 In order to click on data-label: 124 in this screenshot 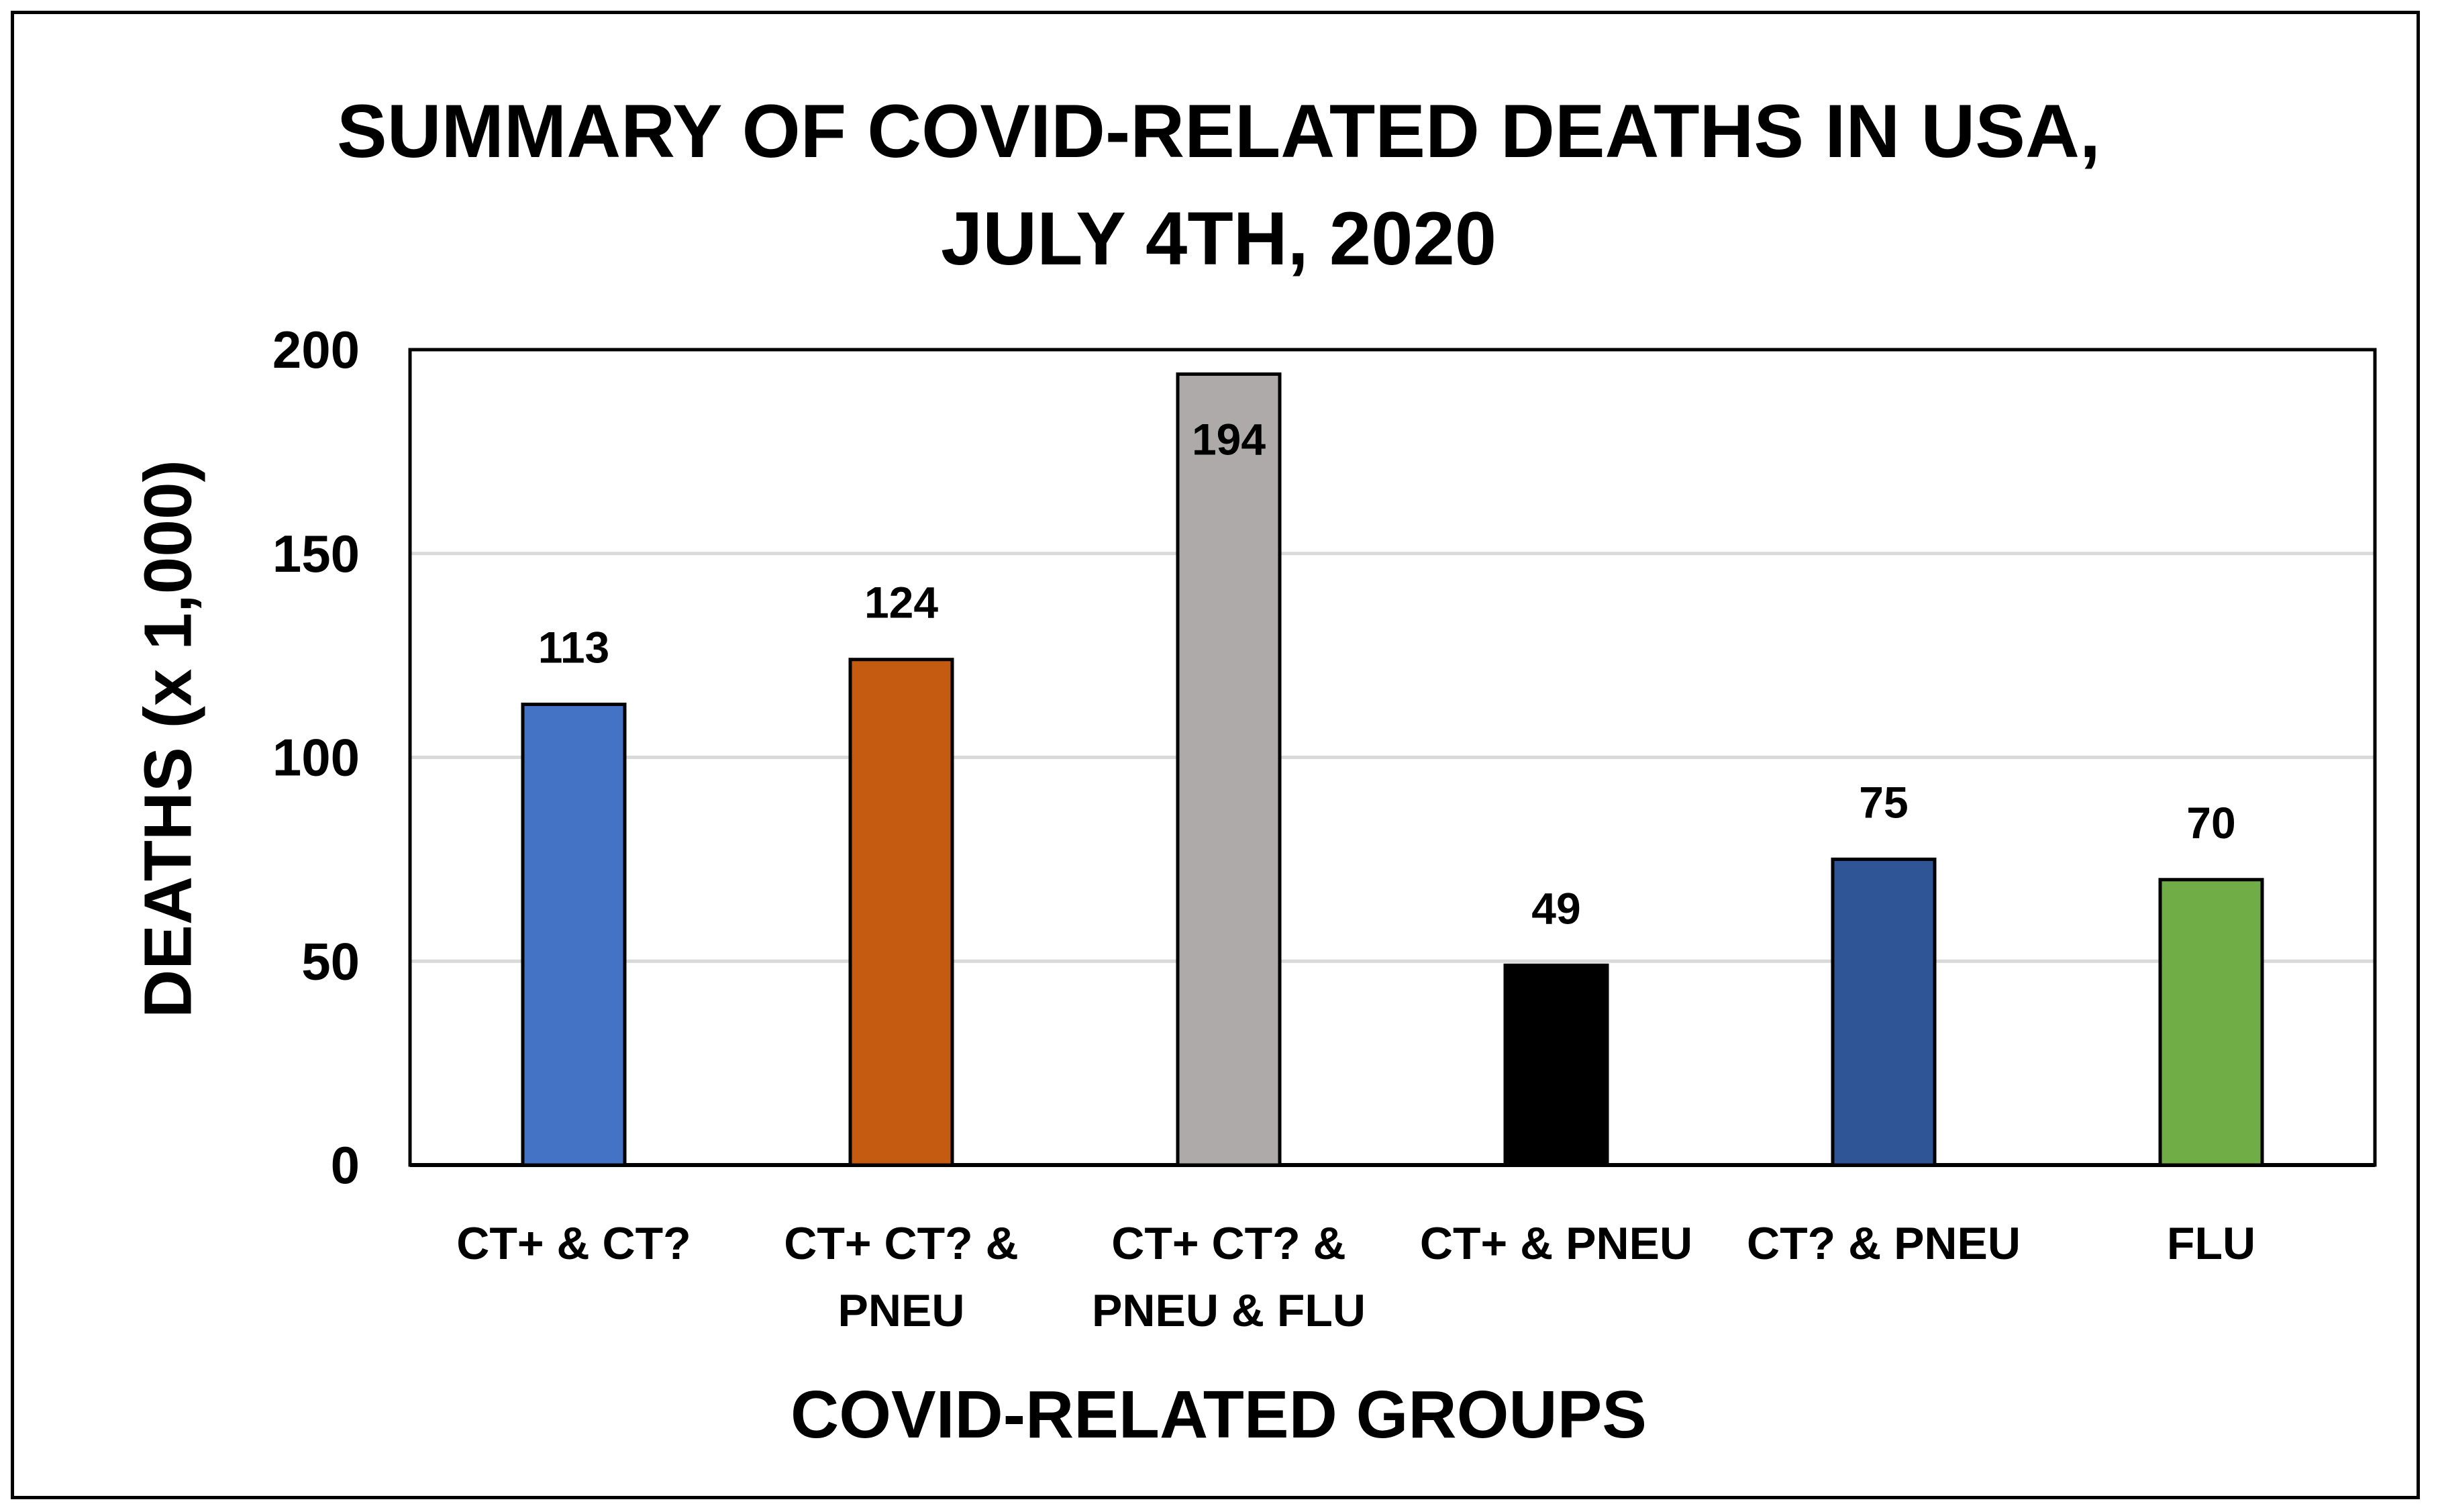, I will do `click(901, 602)`.